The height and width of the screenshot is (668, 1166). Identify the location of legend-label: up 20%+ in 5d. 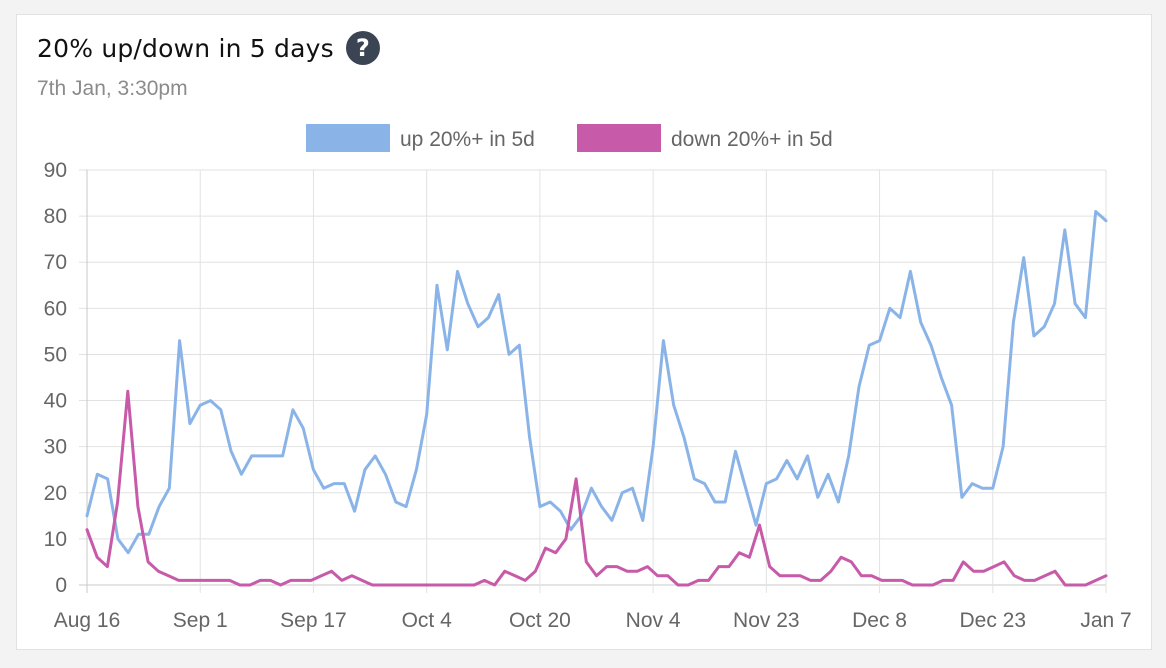
(467, 139).